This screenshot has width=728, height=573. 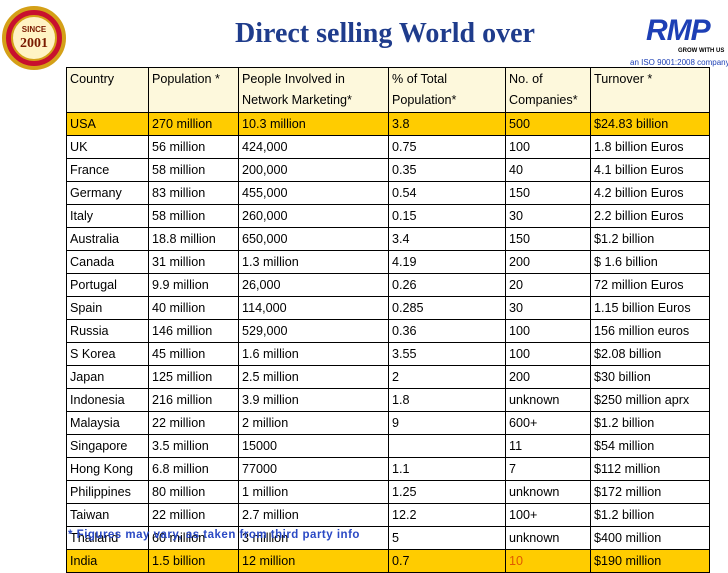 What do you see at coordinates (447, 193) in the screenshot?
I see `table-cell: 0.54` at bounding box center [447, 193].